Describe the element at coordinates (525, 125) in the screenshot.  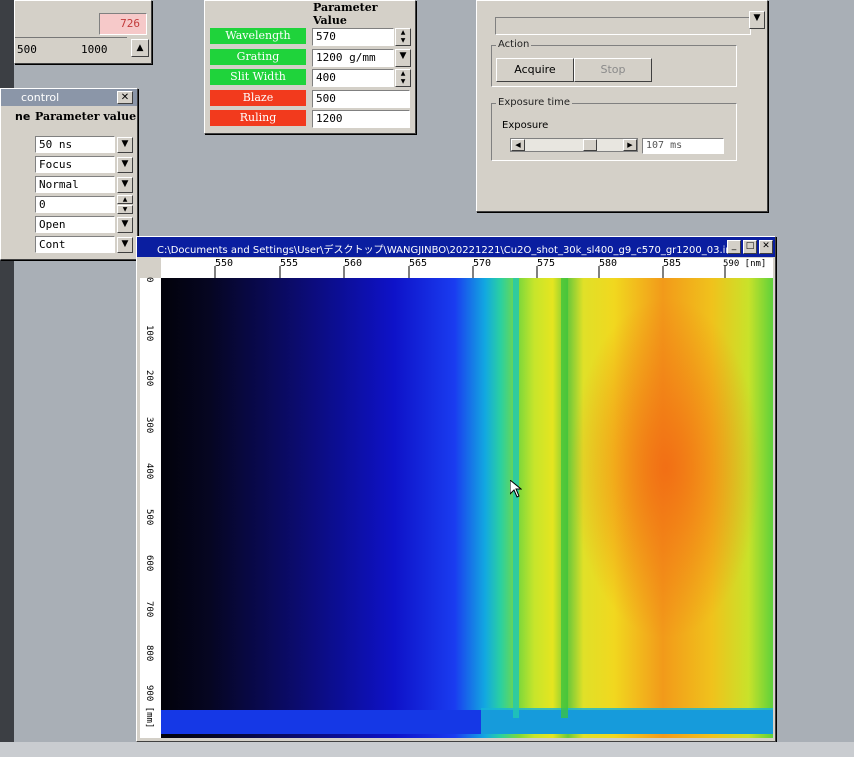
I see `exposure-label: Exposure` at that location.